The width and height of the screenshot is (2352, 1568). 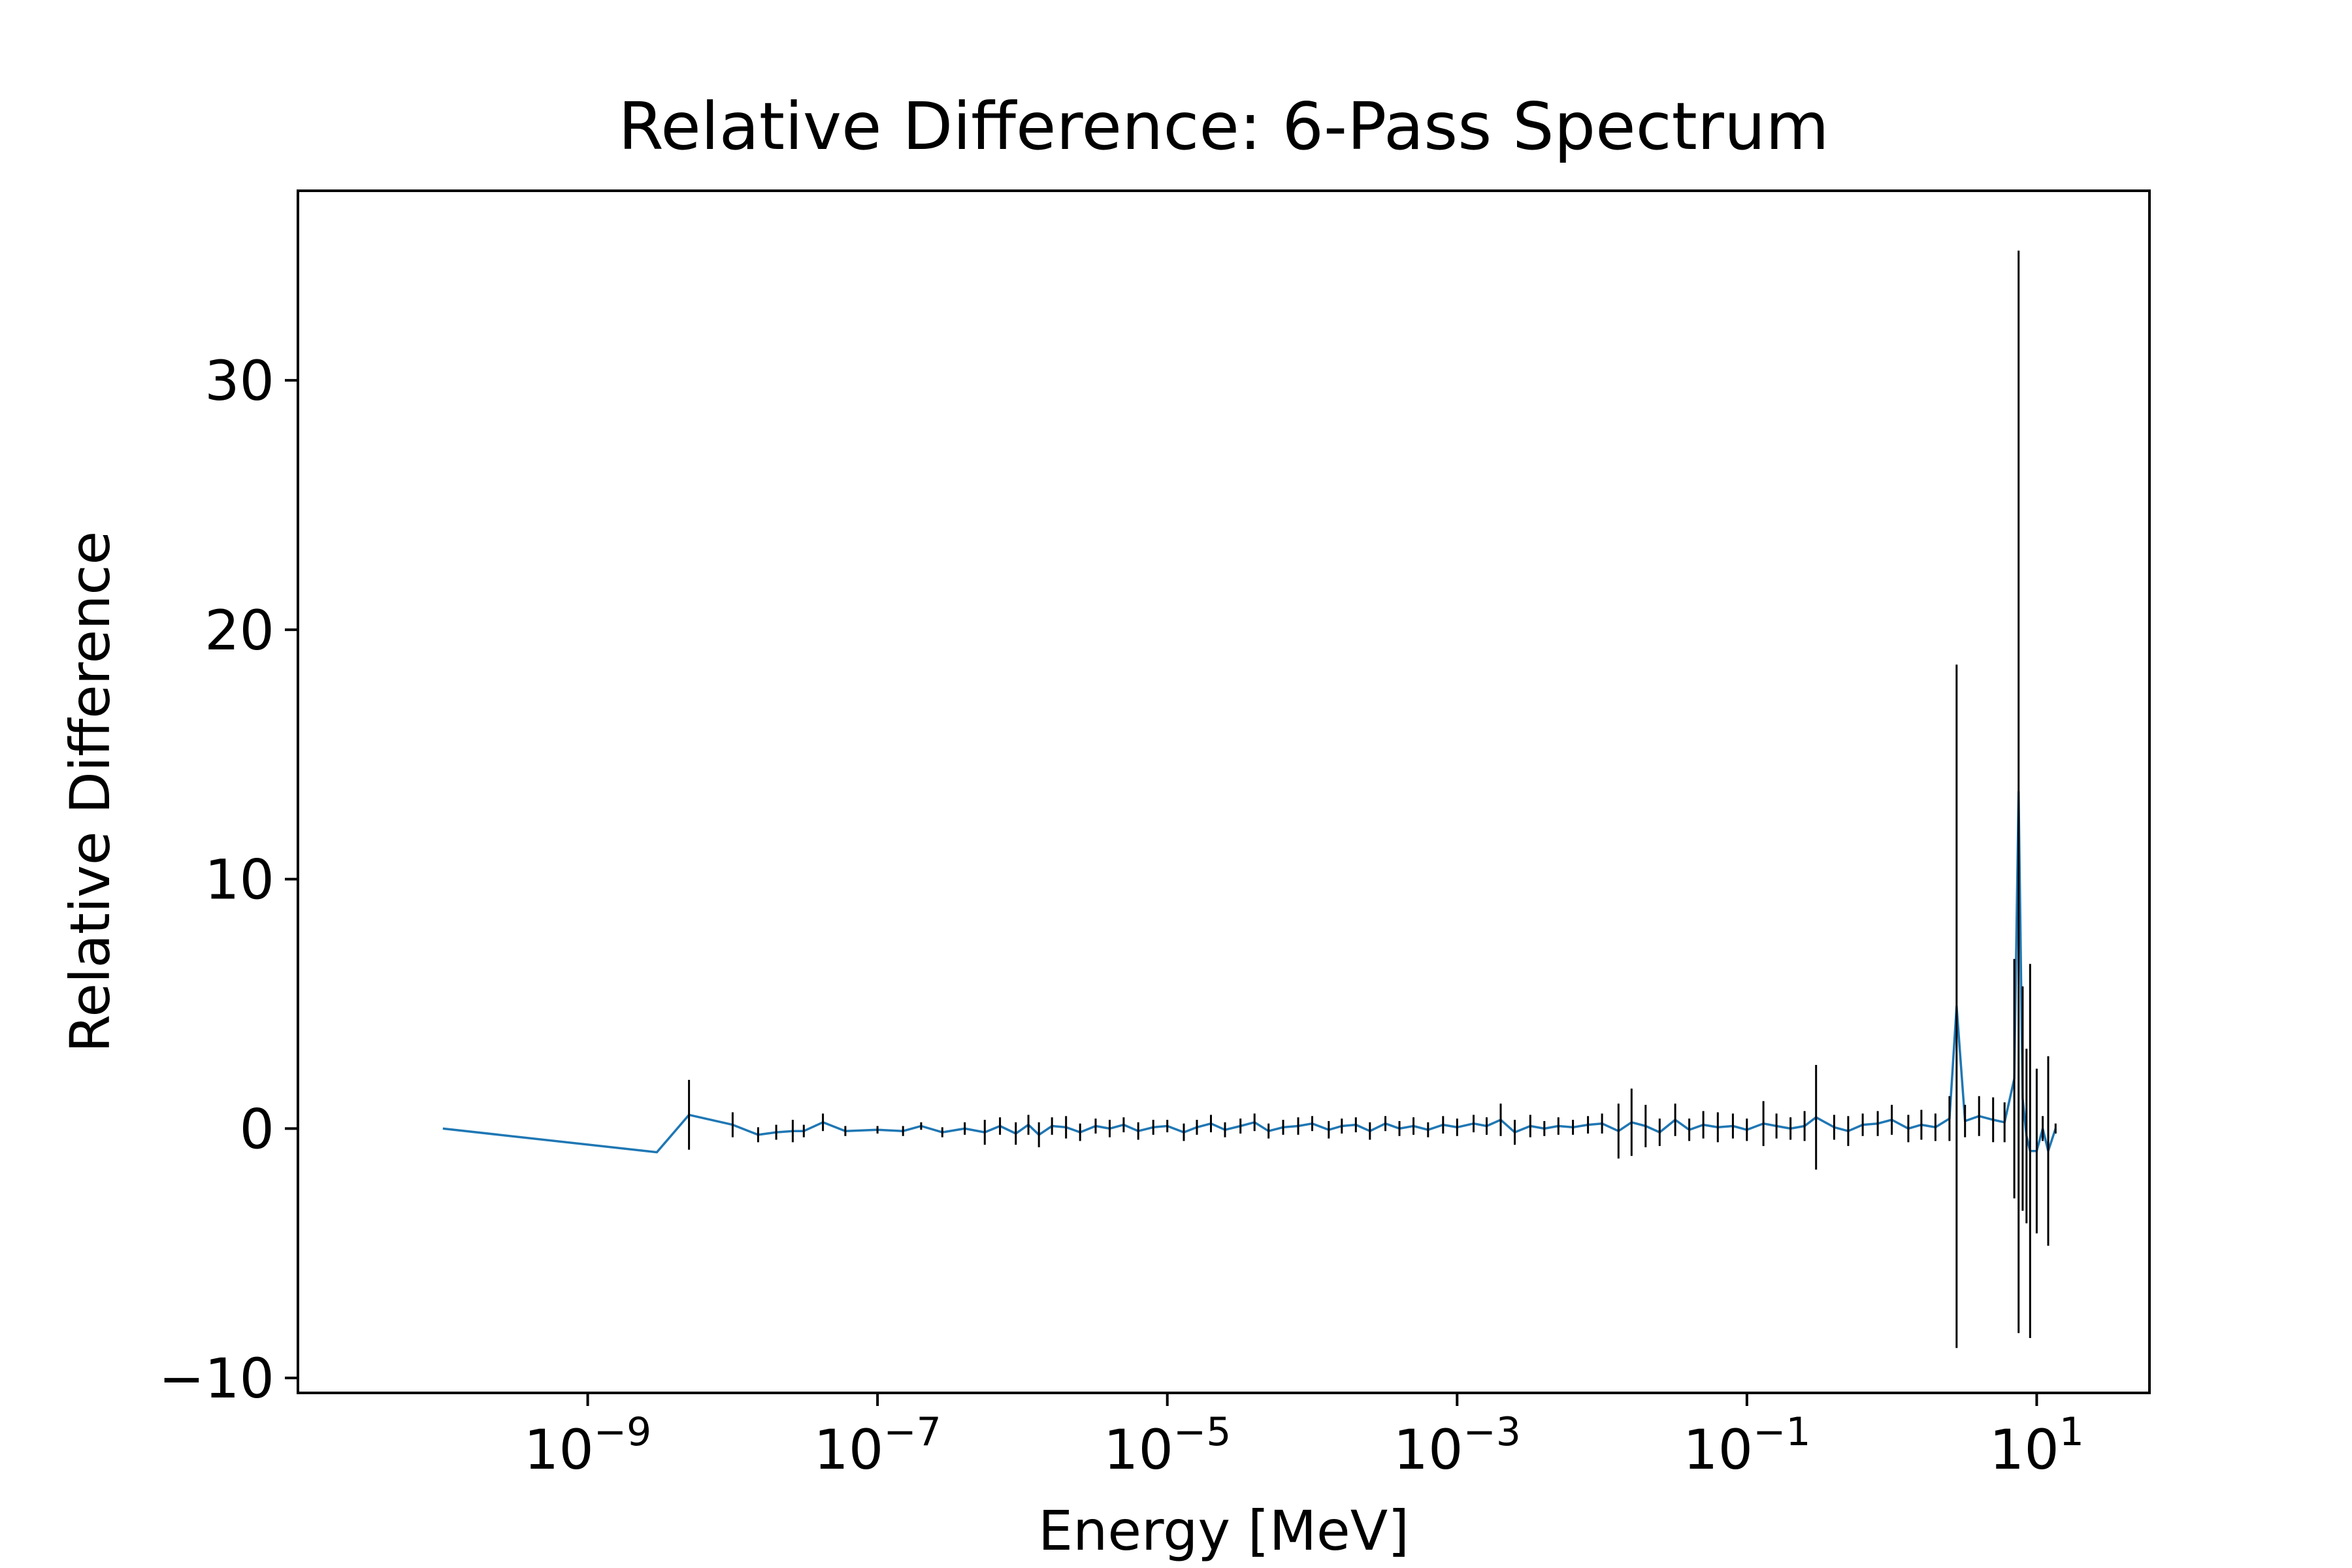 I want to click on x-ticks-group: 10⁻⁹ 10⁻⁷ 10⁻⁵ 10⁻³ 10⁻¹ 10¹, so click(x=1304, y=1437).